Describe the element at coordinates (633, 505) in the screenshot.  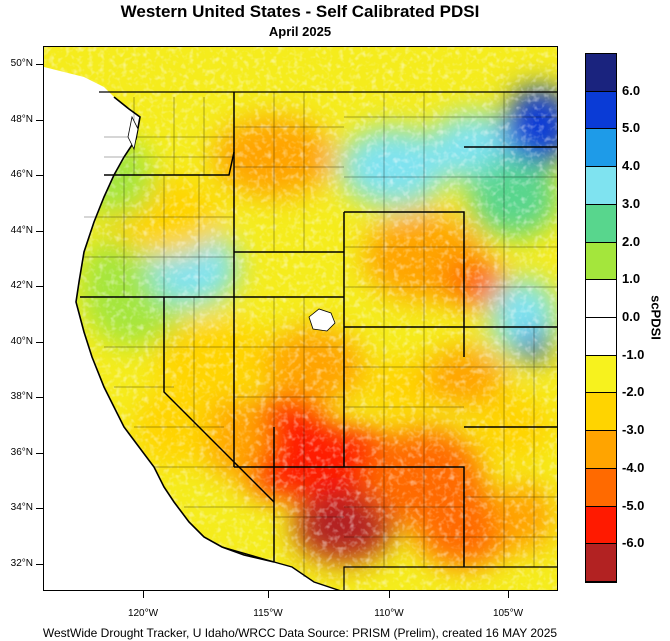
I see `colorbar-label: -5.0` at that location.